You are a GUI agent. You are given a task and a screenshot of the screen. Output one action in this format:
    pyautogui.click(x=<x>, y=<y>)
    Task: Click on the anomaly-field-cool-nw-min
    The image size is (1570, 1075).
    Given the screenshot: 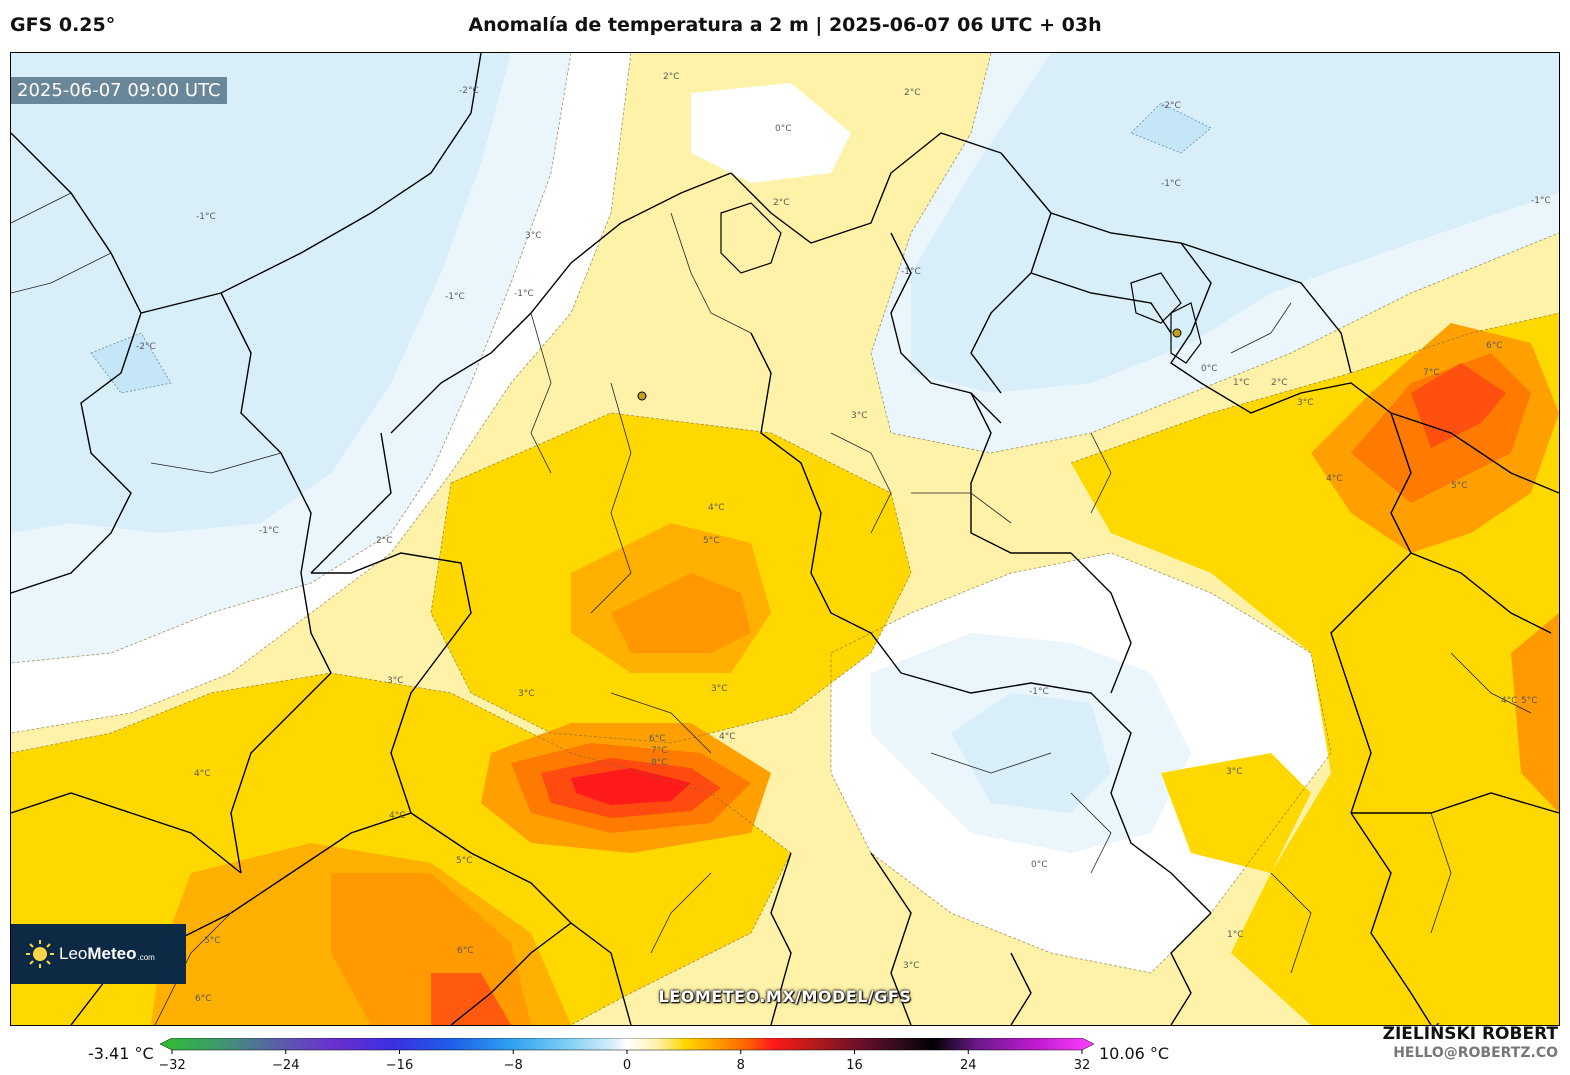 What is the action you would take?
    pyautogui.click(x=131, y=363)
    